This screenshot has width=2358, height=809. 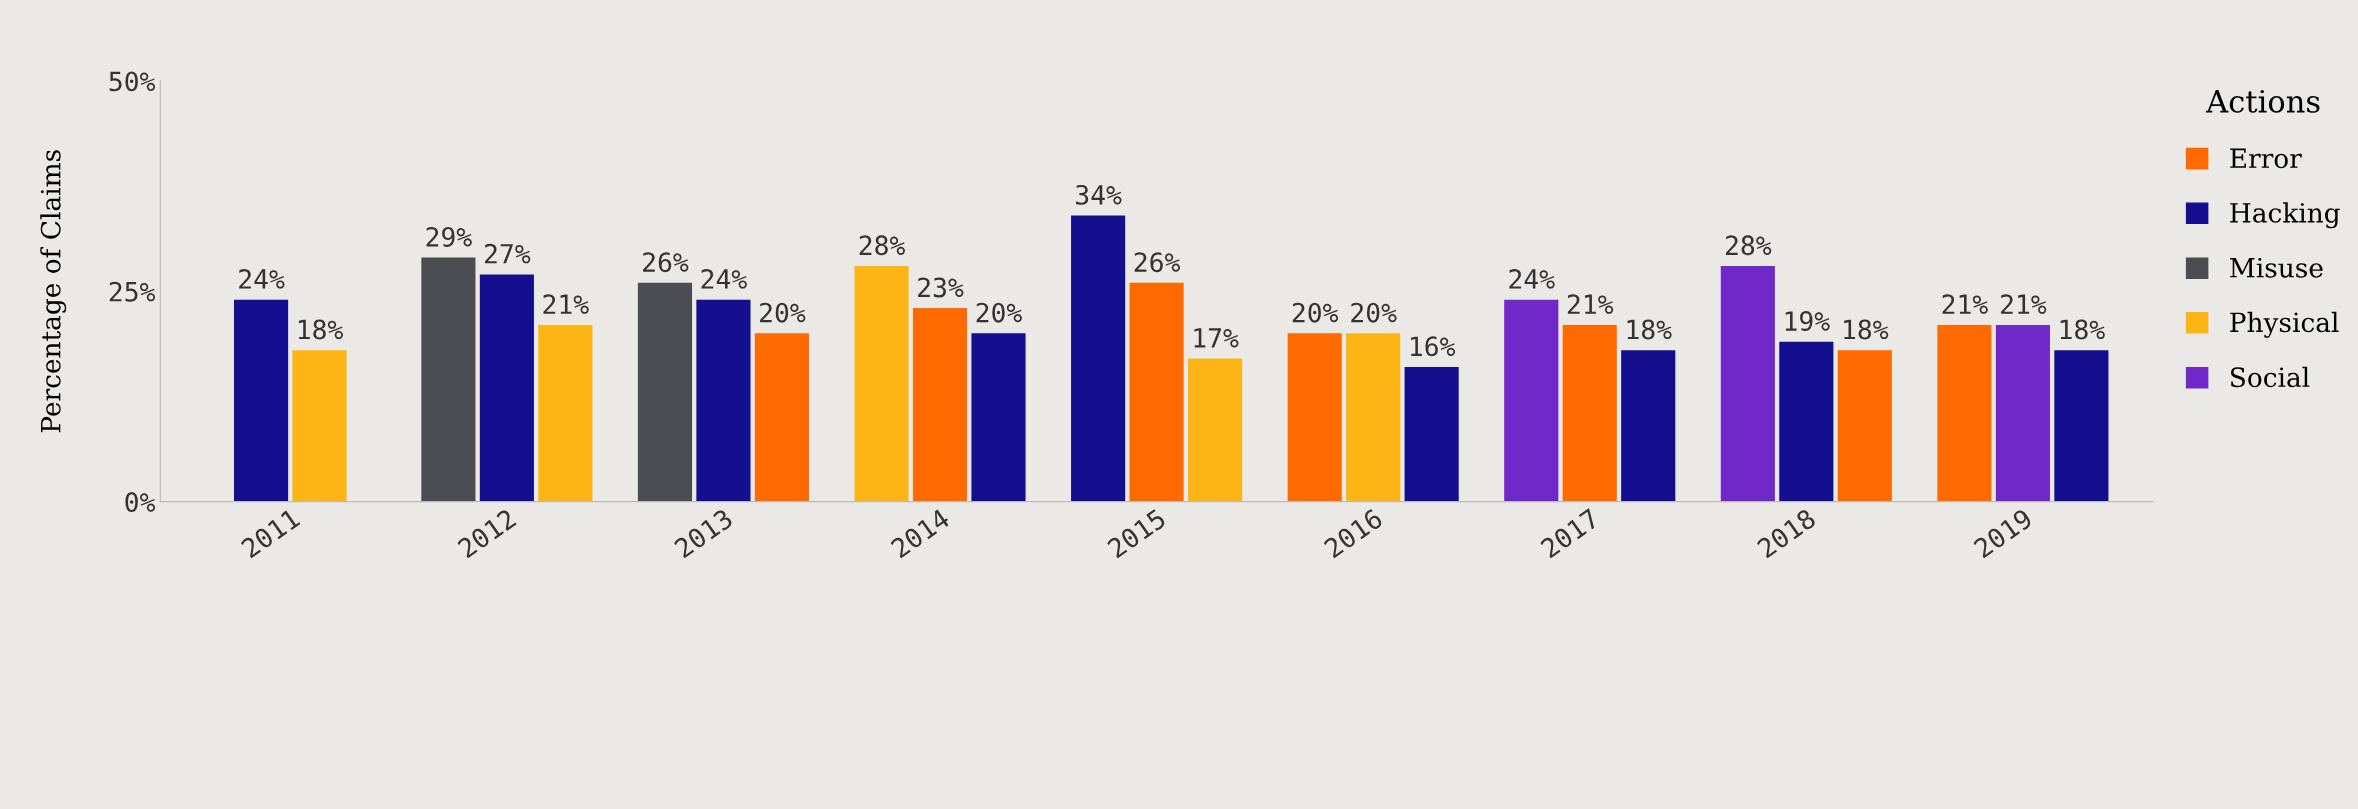 I want to click on legend-title: Actions, so click(x=2262, y=101).